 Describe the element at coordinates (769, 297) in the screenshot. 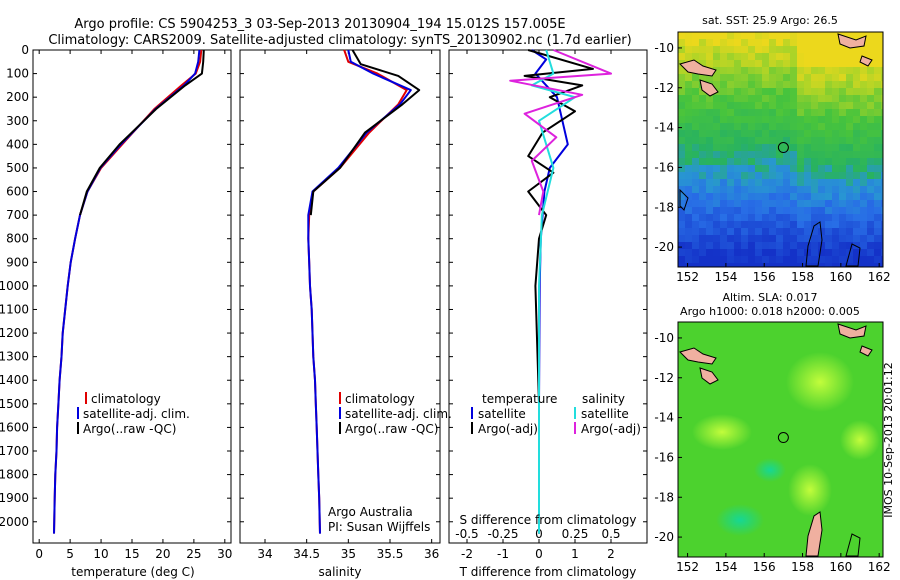

I see `sla-map-title: Altim. SLA: 0.017` at that location.